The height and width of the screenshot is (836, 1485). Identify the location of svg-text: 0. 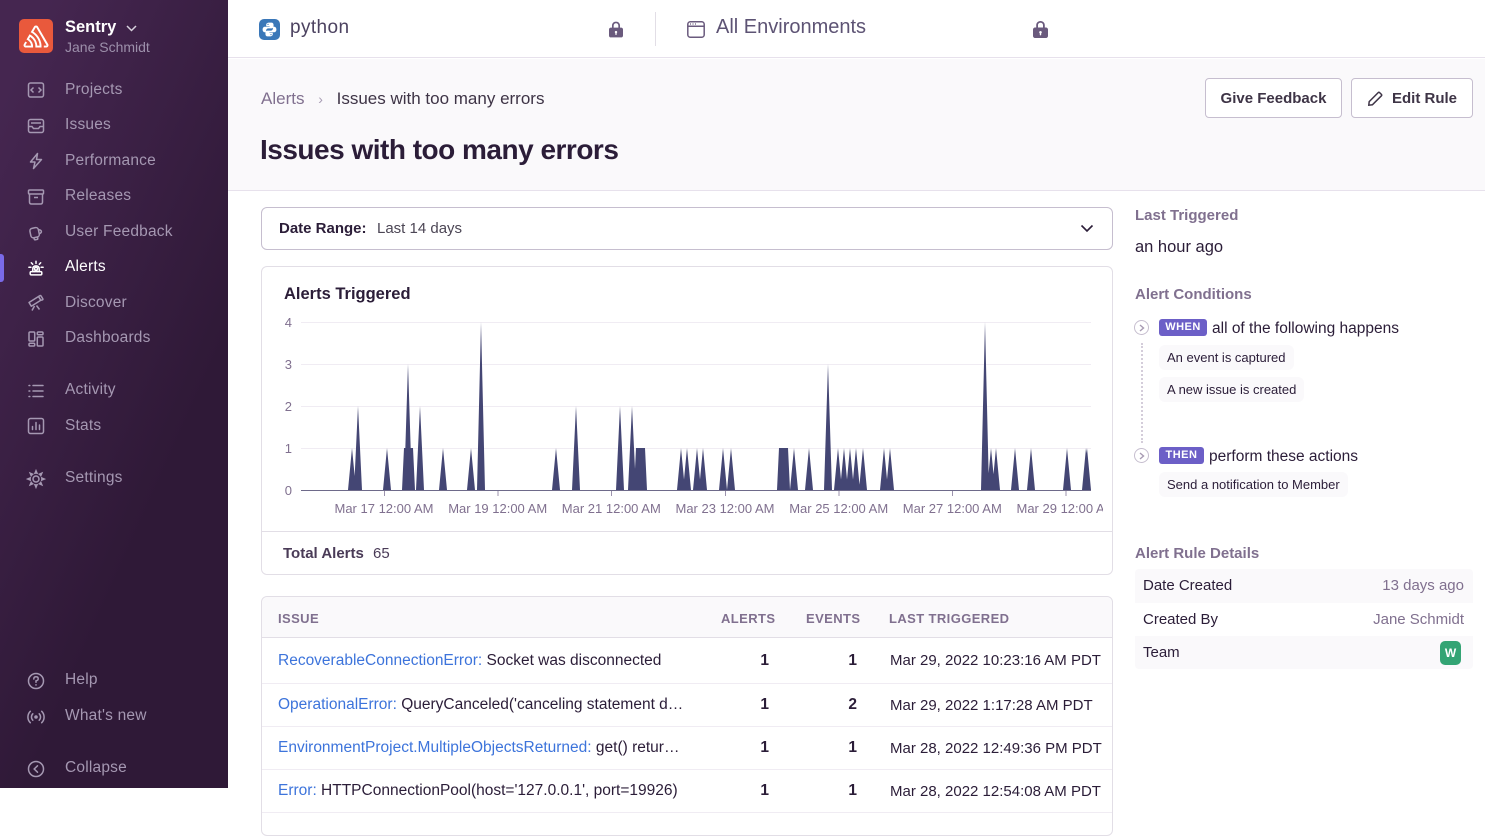
(288, 490).